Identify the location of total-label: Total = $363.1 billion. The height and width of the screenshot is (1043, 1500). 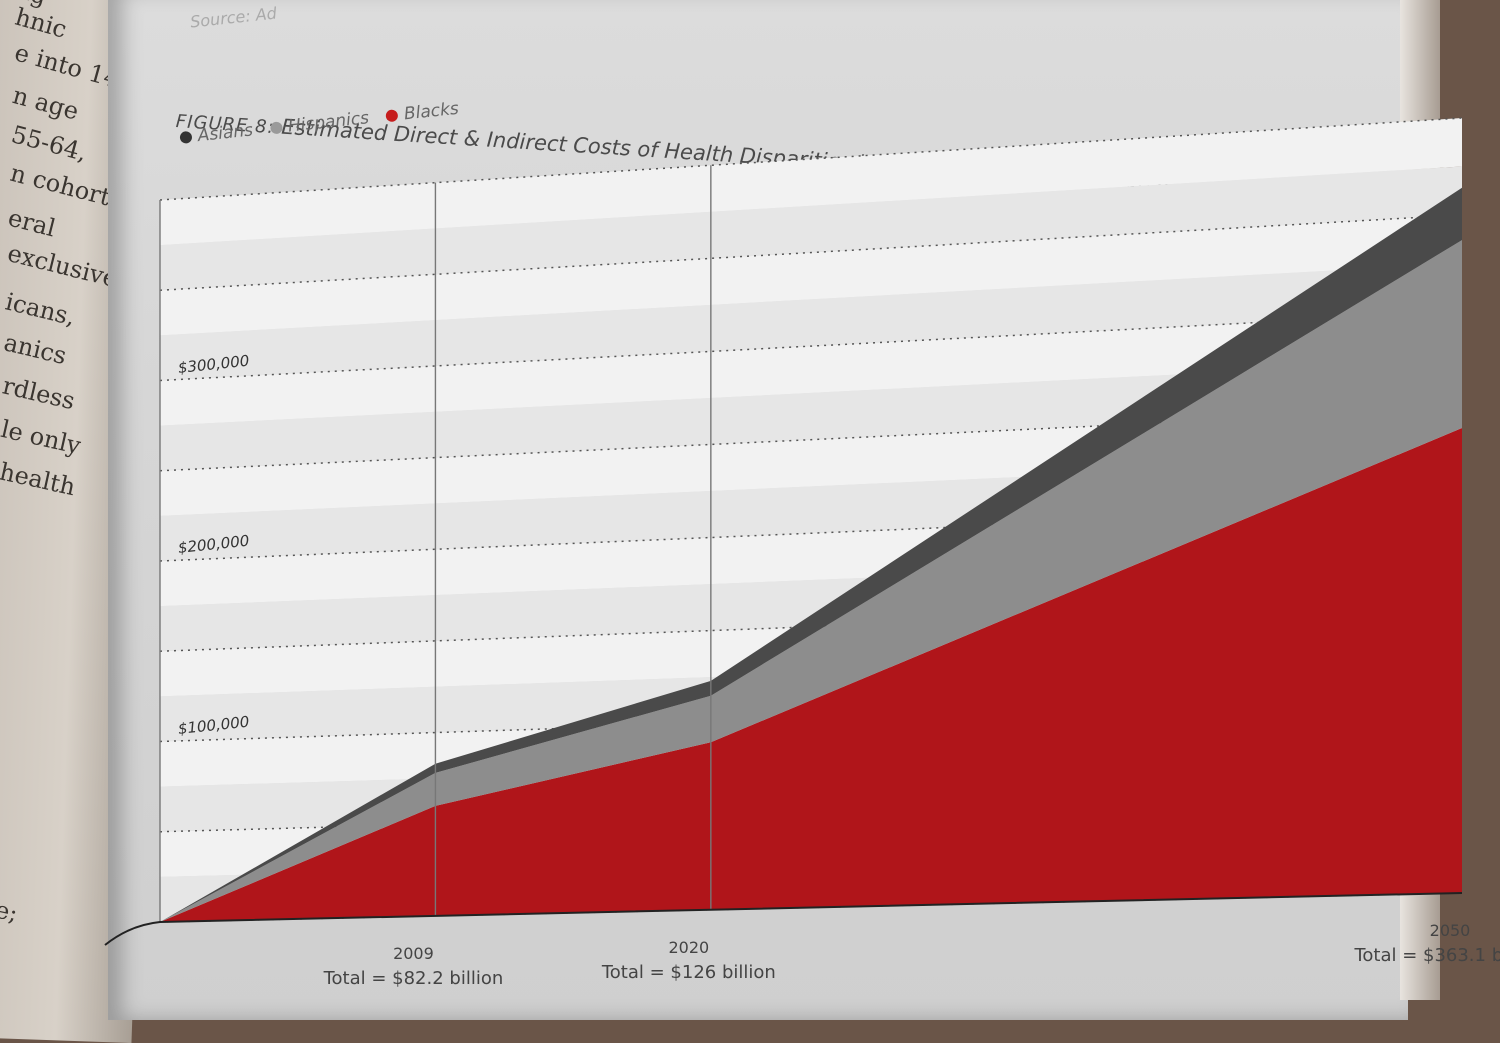
(1427, 955).